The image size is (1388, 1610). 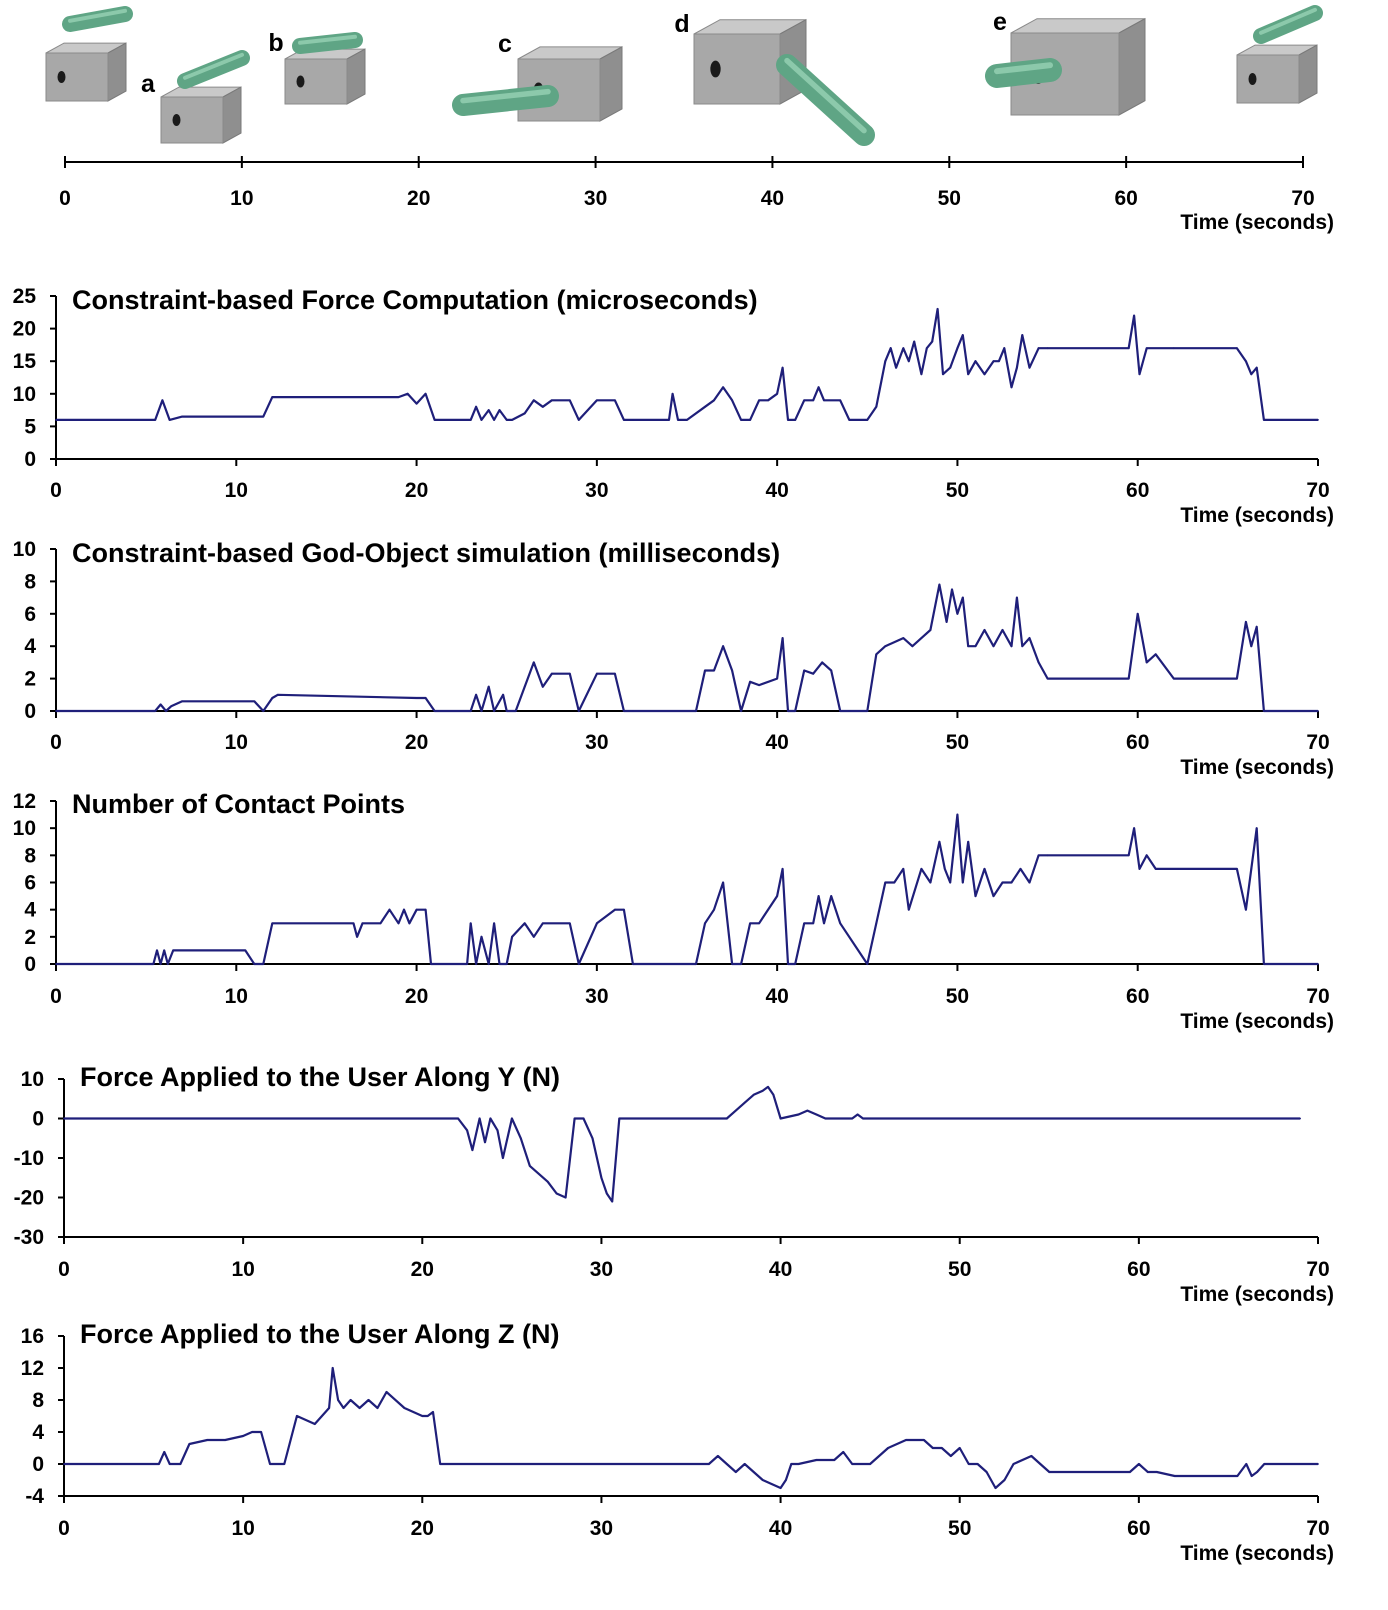 I want to click on y-tick-label: 15, so click(x=25, y=361).